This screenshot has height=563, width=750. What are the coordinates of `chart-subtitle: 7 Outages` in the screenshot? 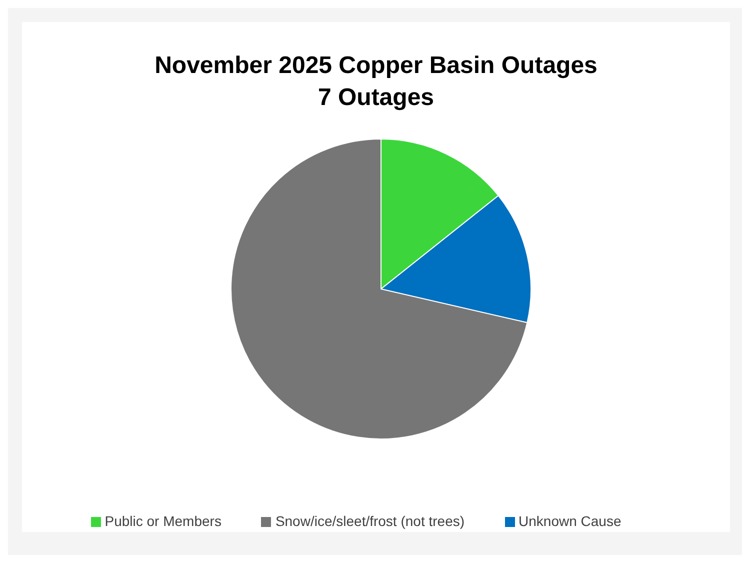 It's located at (376, 98).